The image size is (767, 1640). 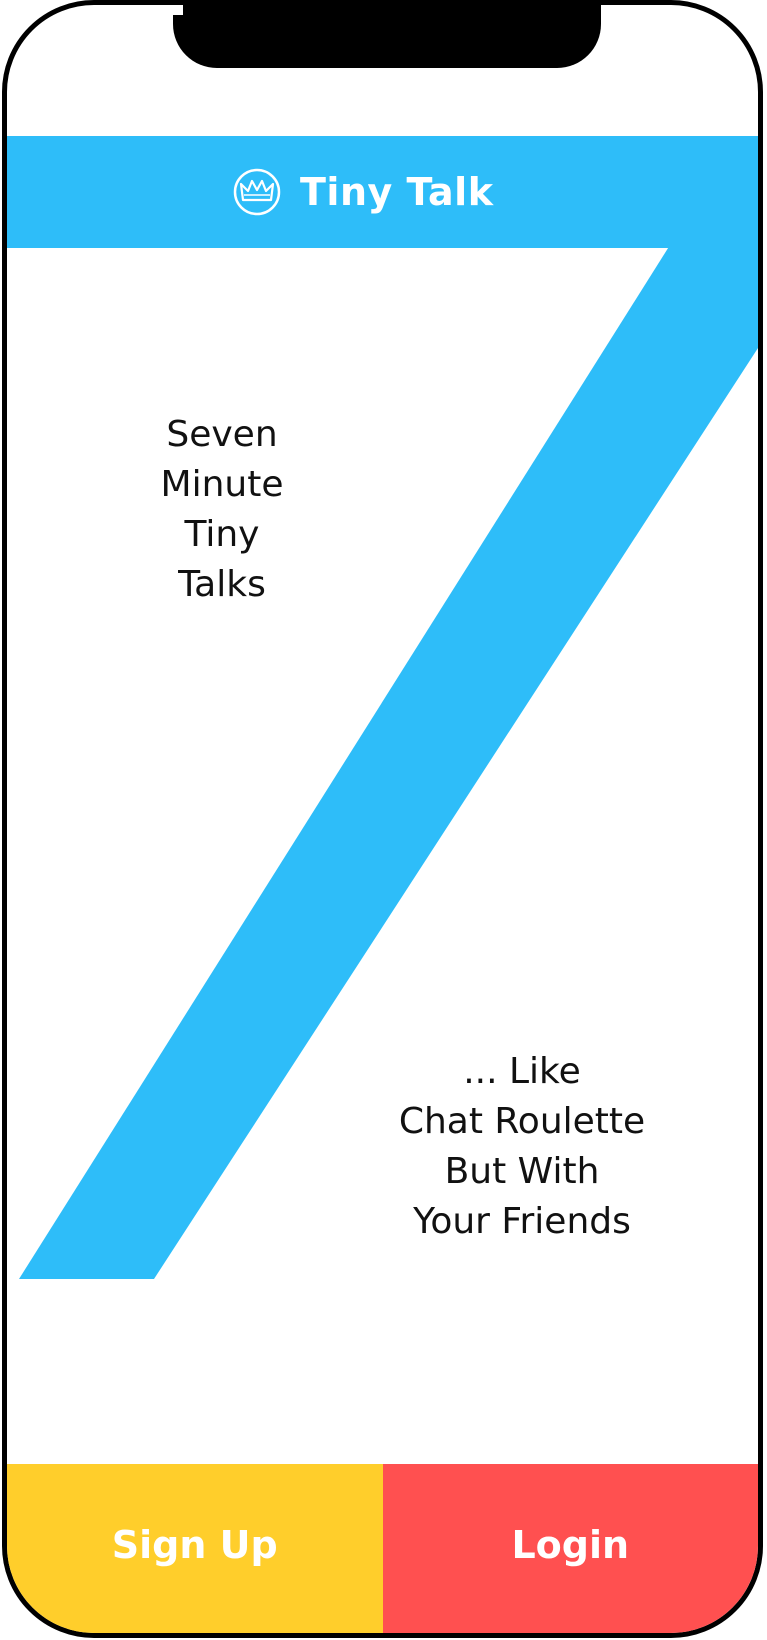 What do you see at coordinates (222, 534) in the screenshot?
I see `tagline-line: Tiny` at bounding box center [222, 534].